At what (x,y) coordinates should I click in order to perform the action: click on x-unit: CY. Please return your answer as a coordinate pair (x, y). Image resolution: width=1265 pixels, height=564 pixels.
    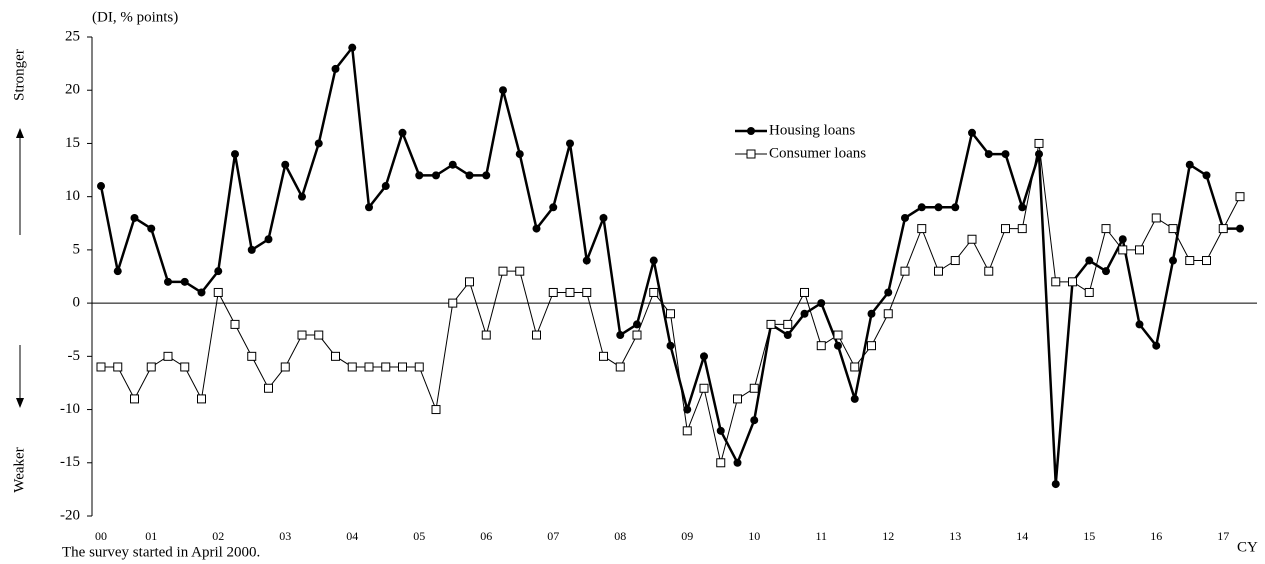
    Looking at the image, I should click on (1247, 547).